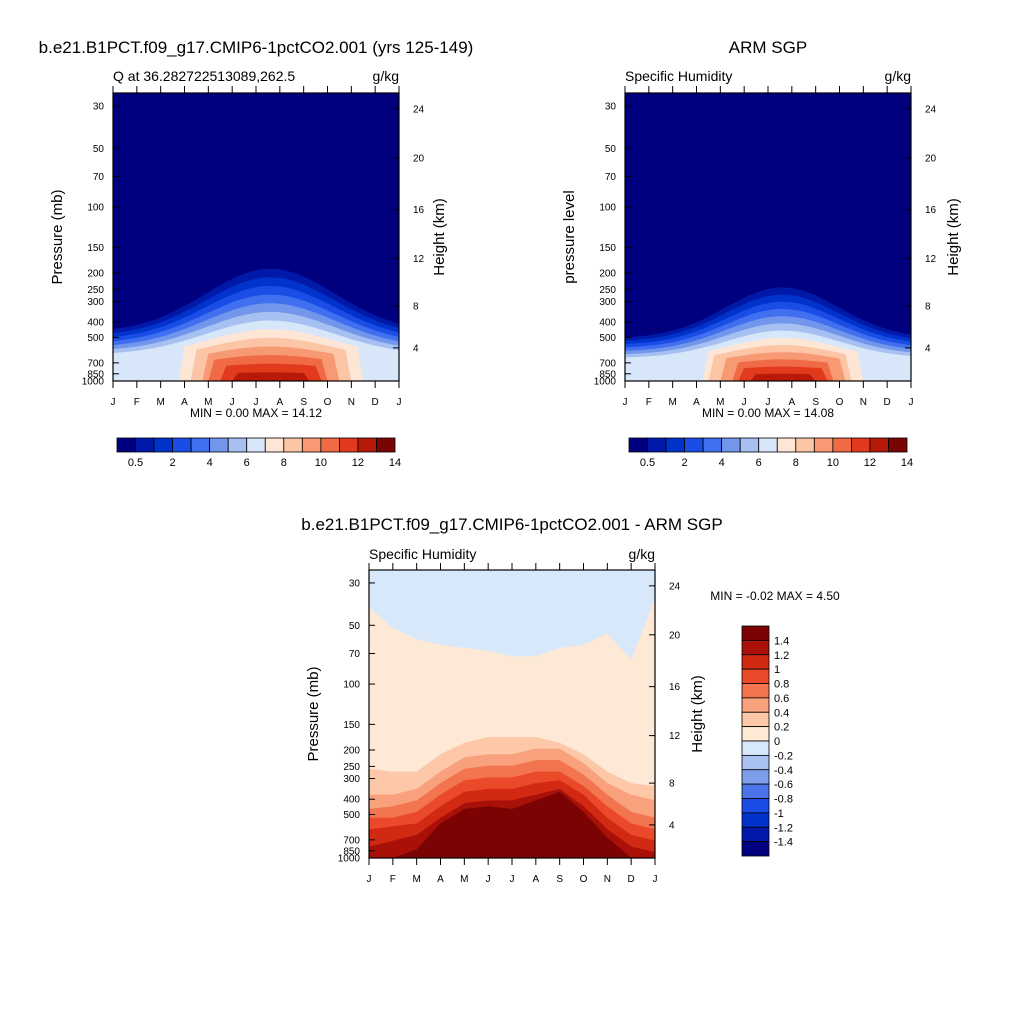  Describe the element at coordinates (779, 814) in the screenshot. I see `colorbar-label: -1` at that location.